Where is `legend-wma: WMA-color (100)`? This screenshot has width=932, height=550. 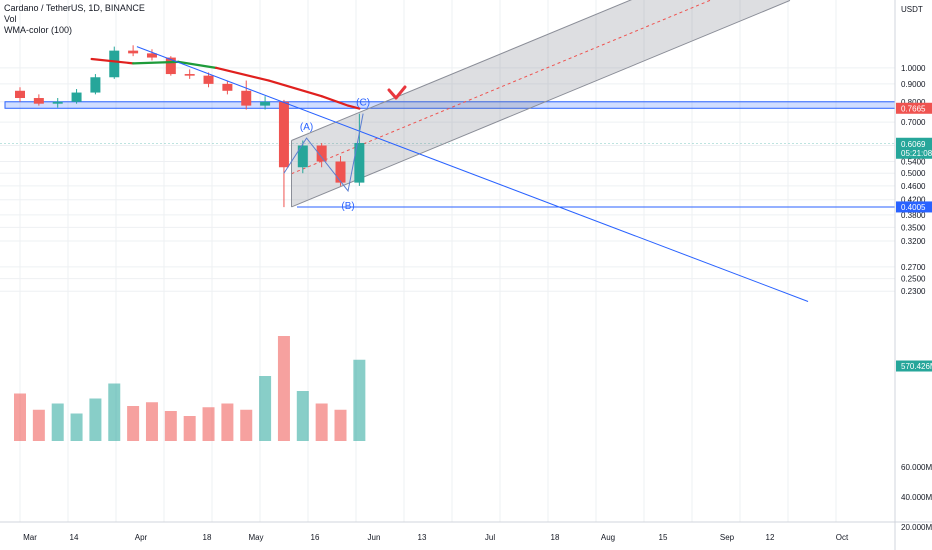
legend-wma: WMA-color (100) is located at coordinates (38, 30).